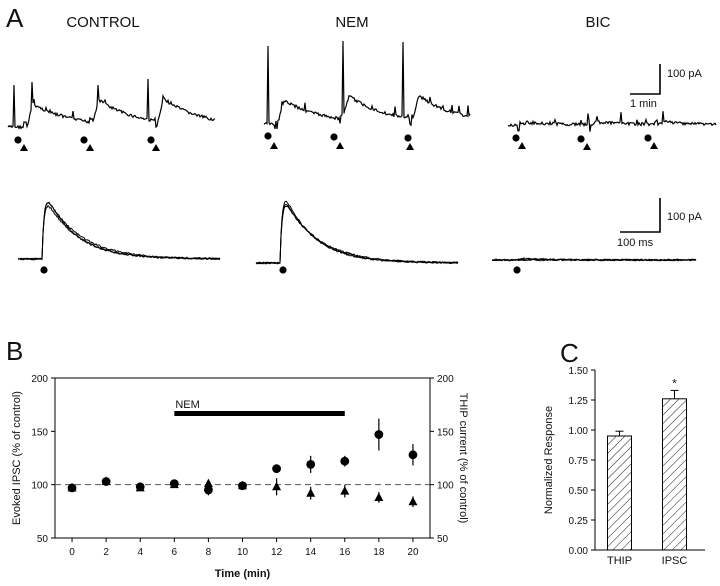  I want to click on x-tick-label: 18, so click(379, 552).